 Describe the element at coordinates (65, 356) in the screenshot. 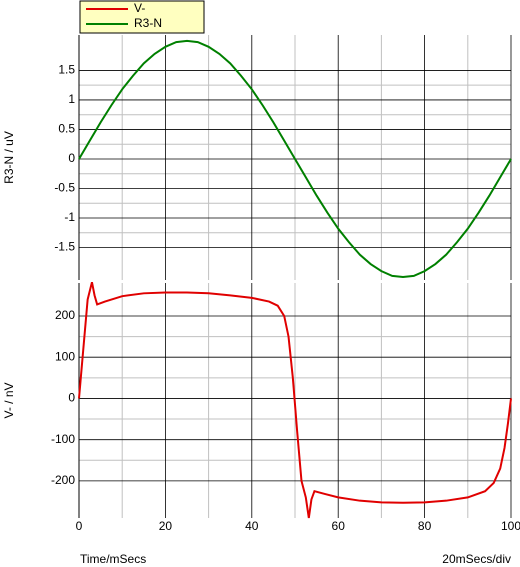

I see `y-tick-label: 100` at that location.